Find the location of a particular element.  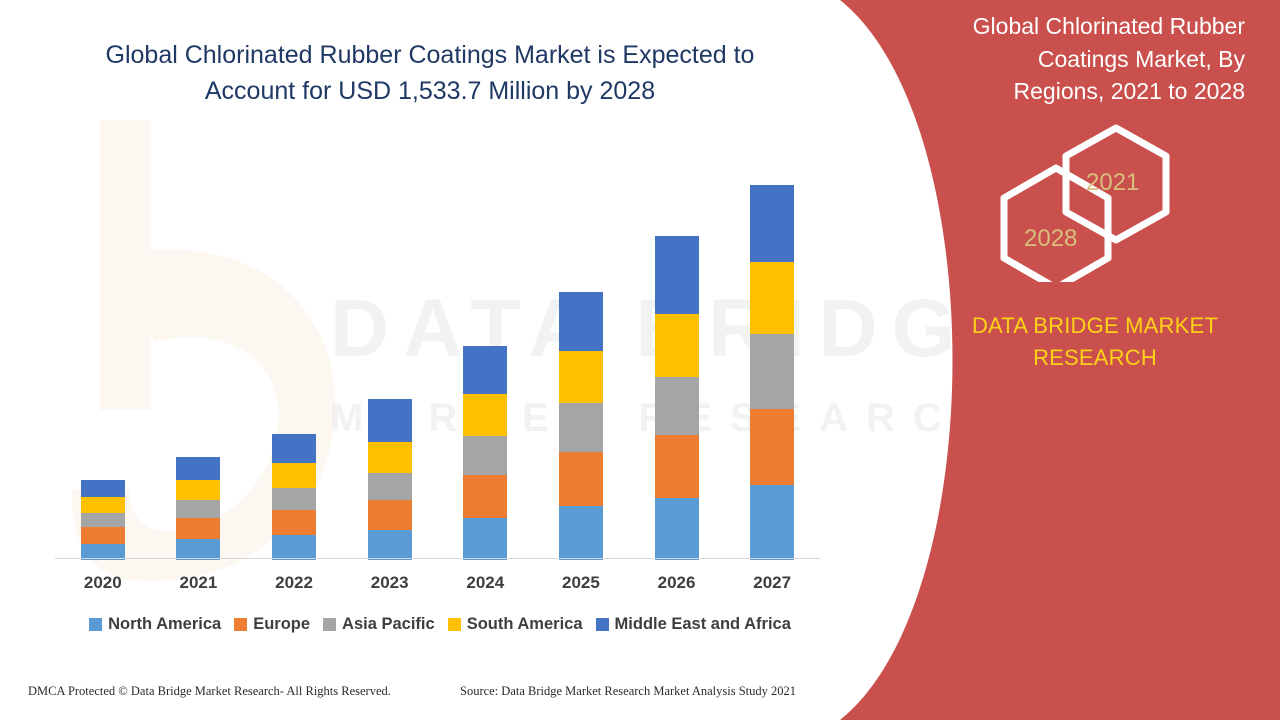

legend-item-middle-east-and-africa: Middle East and Africa is located at coordinates (693, 624).